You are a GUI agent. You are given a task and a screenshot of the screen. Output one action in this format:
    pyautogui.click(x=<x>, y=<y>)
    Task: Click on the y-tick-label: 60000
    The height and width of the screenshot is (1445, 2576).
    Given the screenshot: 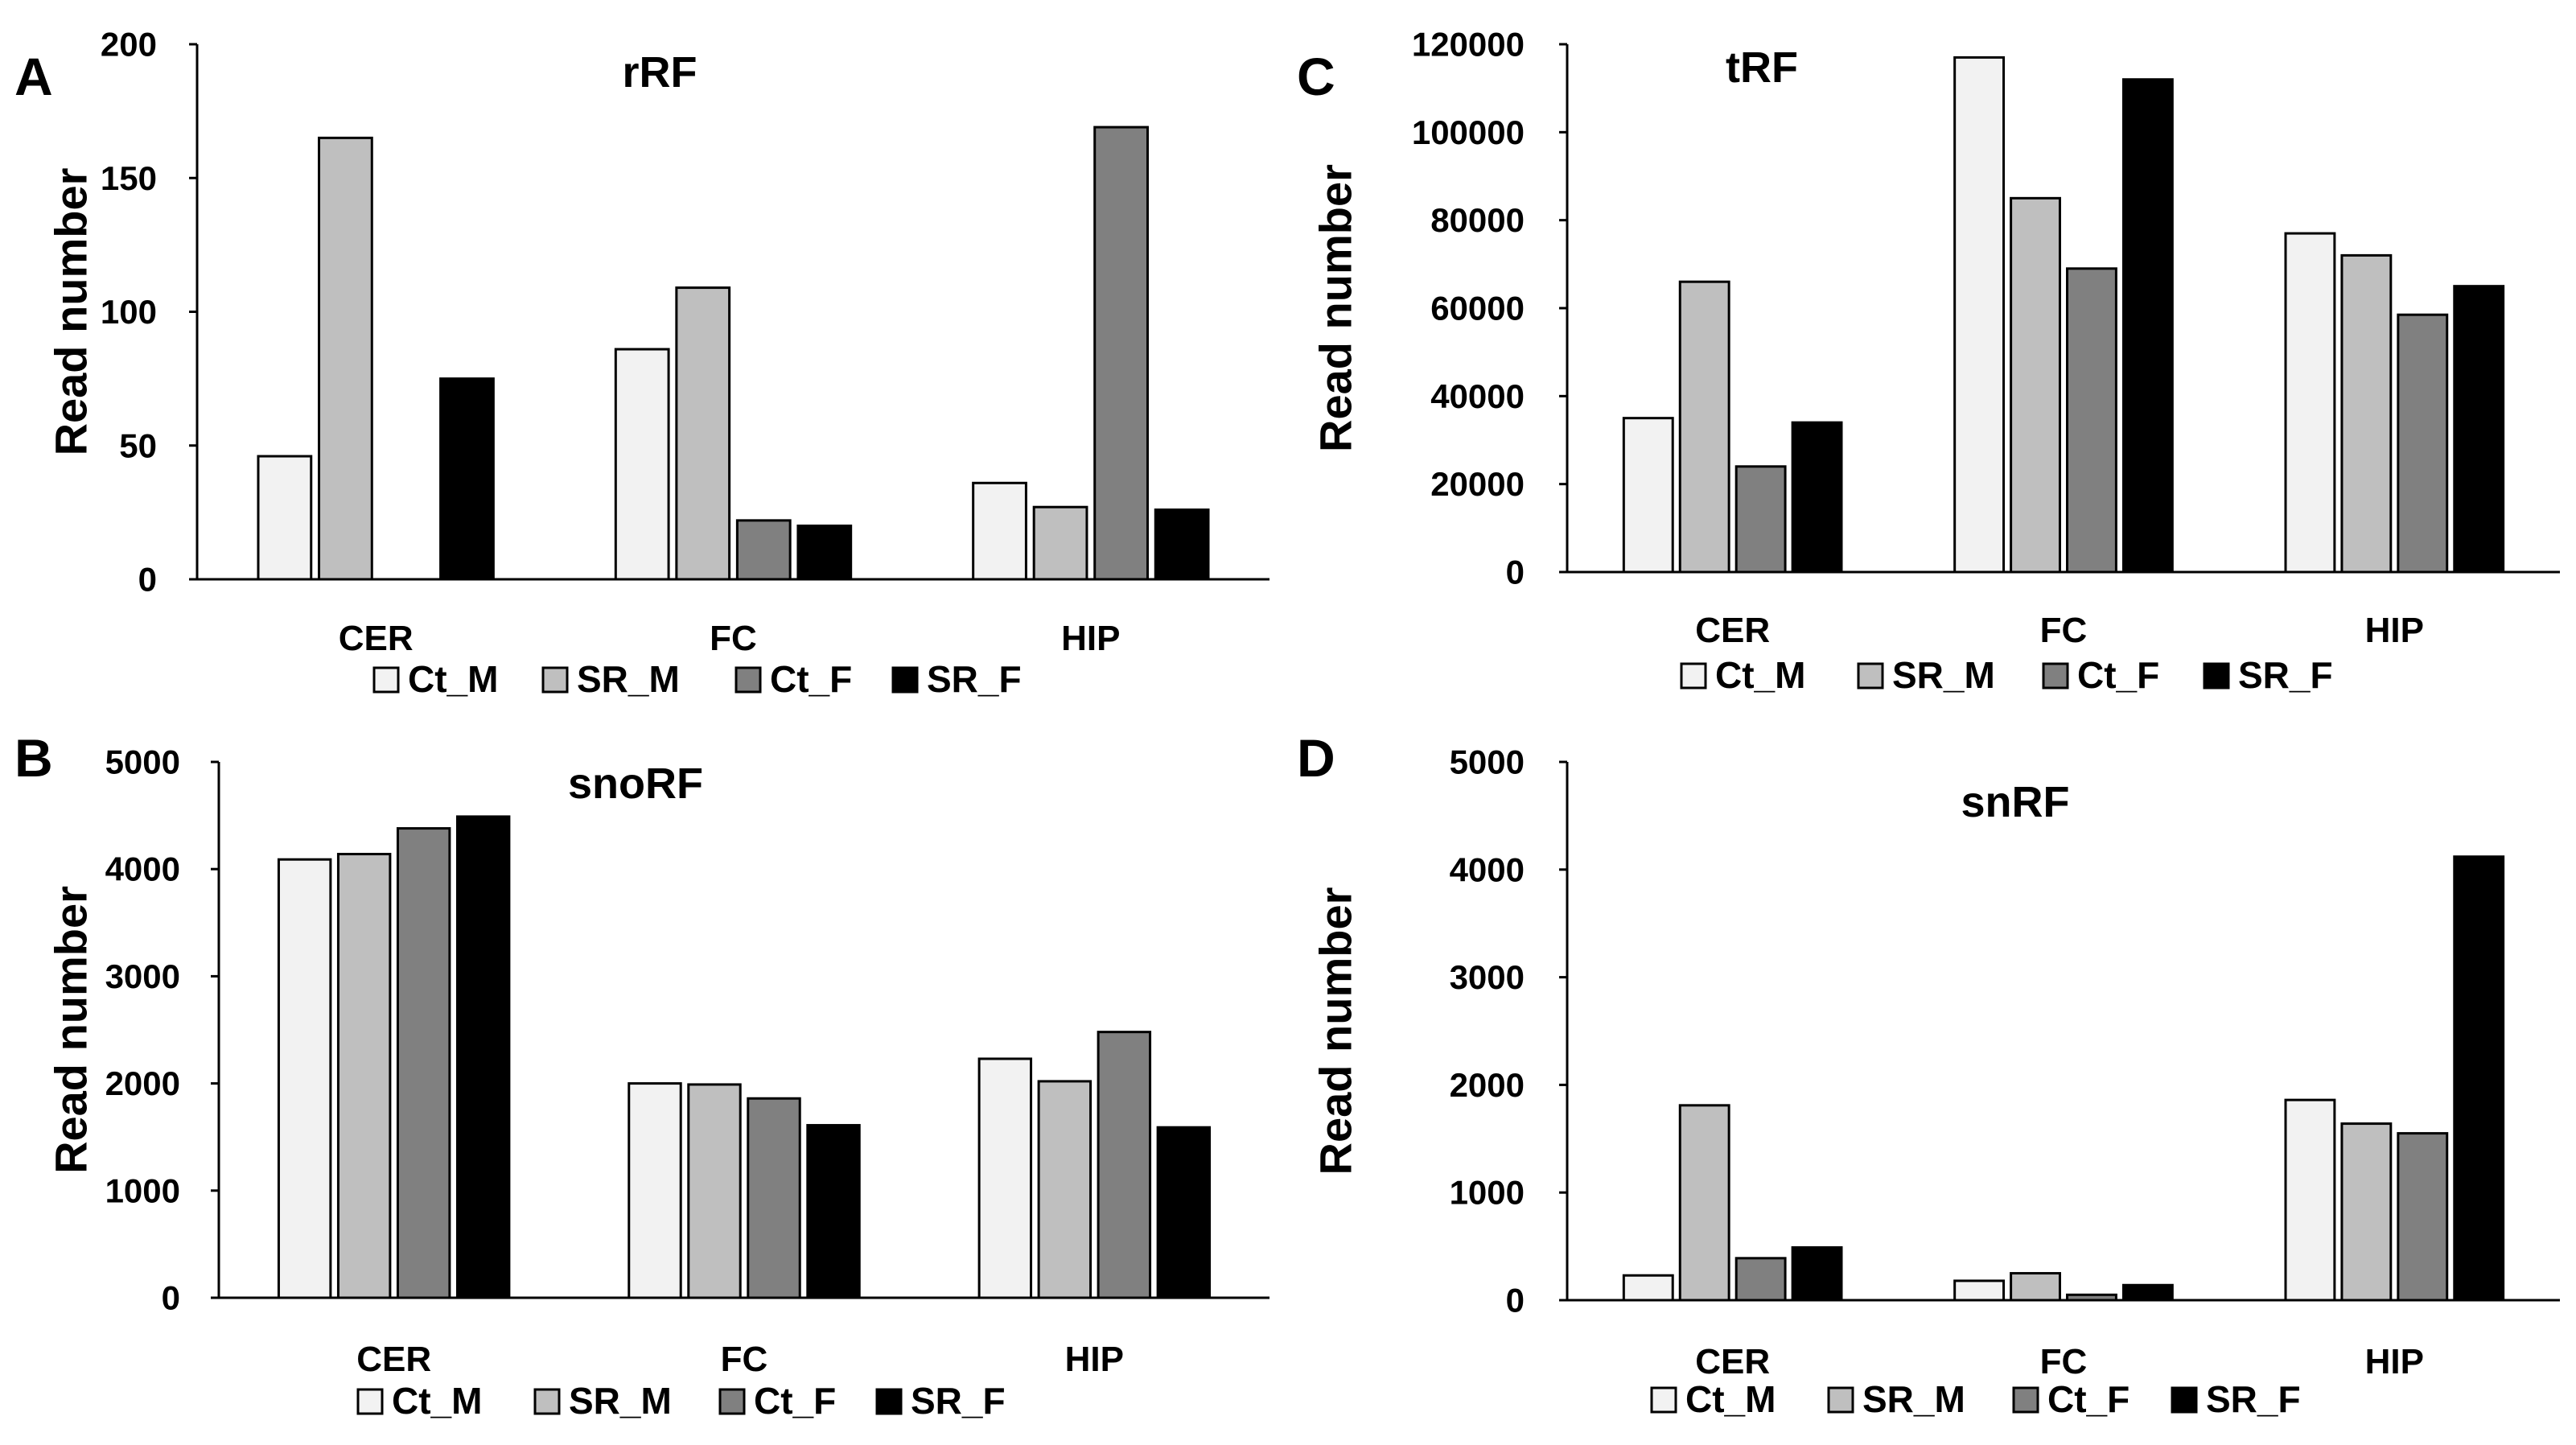 What is the action you would take?
    pyautogui.click(x=1477, y=308)
    